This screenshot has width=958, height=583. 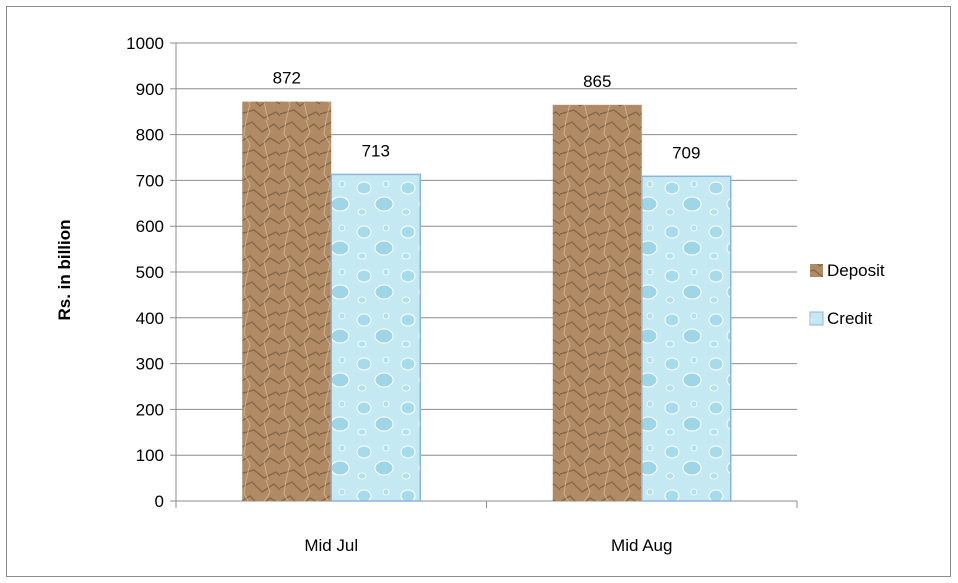 I want to click on y-tick-label: 0, so click(x=159, y=501).